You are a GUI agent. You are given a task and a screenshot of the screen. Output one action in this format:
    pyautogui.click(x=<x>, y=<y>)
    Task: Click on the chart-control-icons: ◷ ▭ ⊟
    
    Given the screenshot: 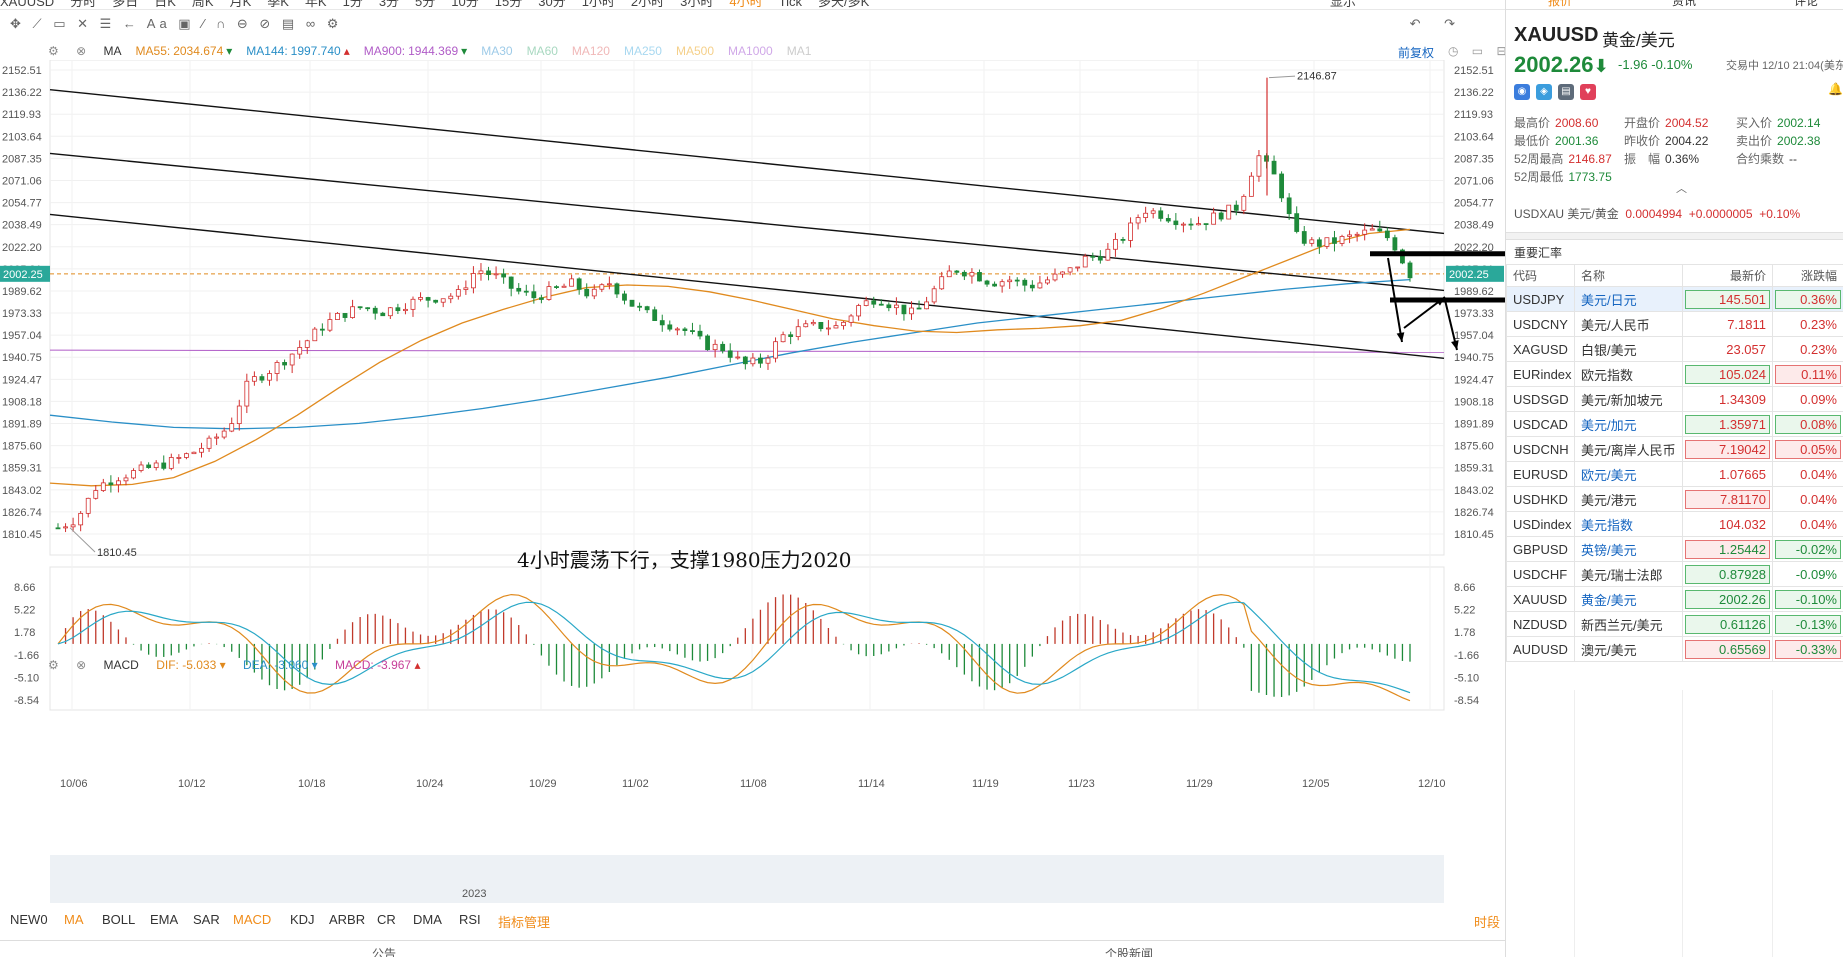 What is the action you would take?
    pyautogui.click(x=1480, y=51)
    